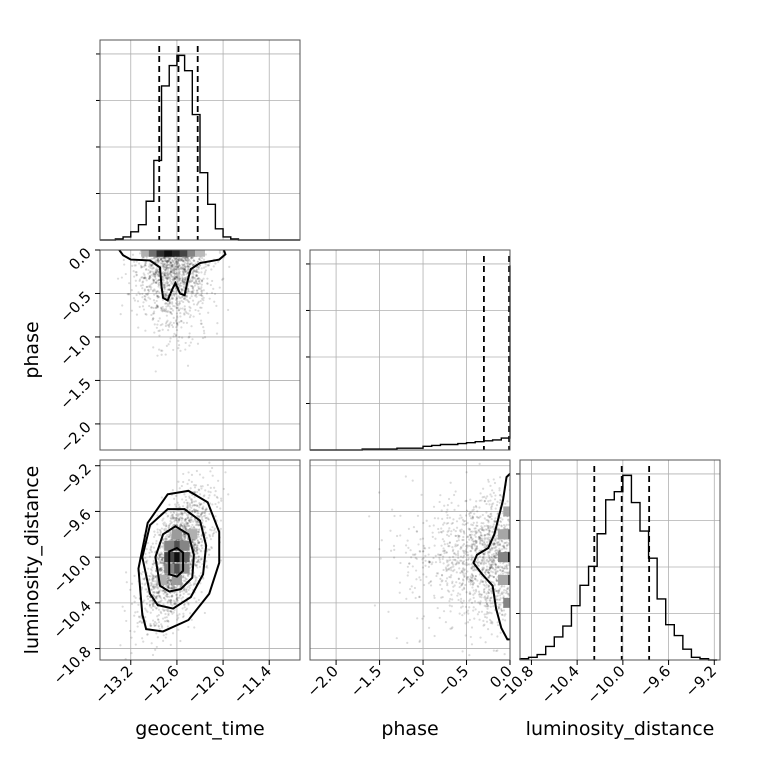 The width and height of the screenshot is (760, 760). Describe the element at coordinates (32, 560) in the screenshot. I see `y-axis-label: luminosity_distance` at that location.